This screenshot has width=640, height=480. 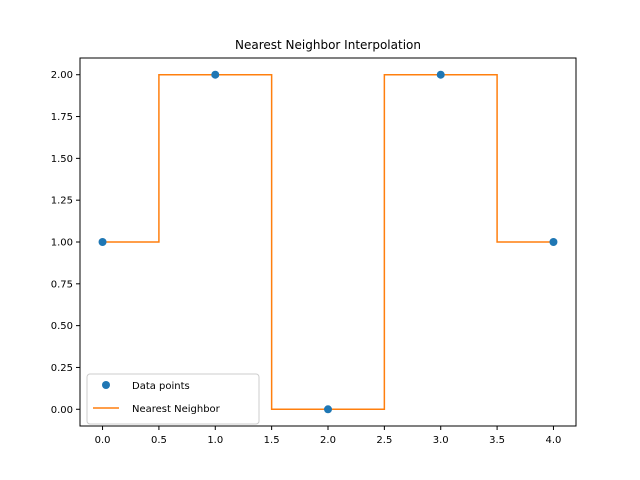 I want to click on x-tick-label: 0.5, so click(x=159, y=440).